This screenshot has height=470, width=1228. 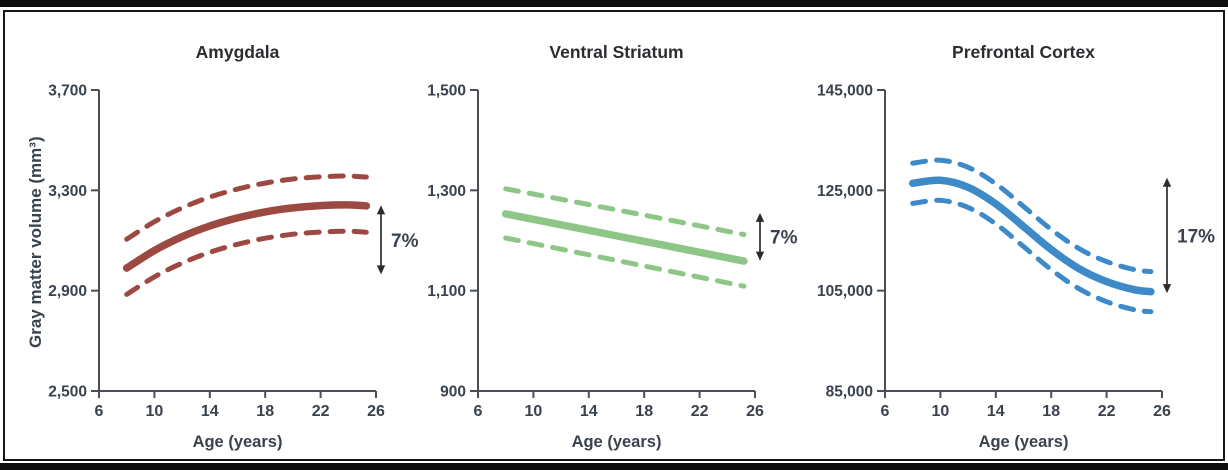 I want to click on y-tick-label: 3,300, so click(x=67, y=191).